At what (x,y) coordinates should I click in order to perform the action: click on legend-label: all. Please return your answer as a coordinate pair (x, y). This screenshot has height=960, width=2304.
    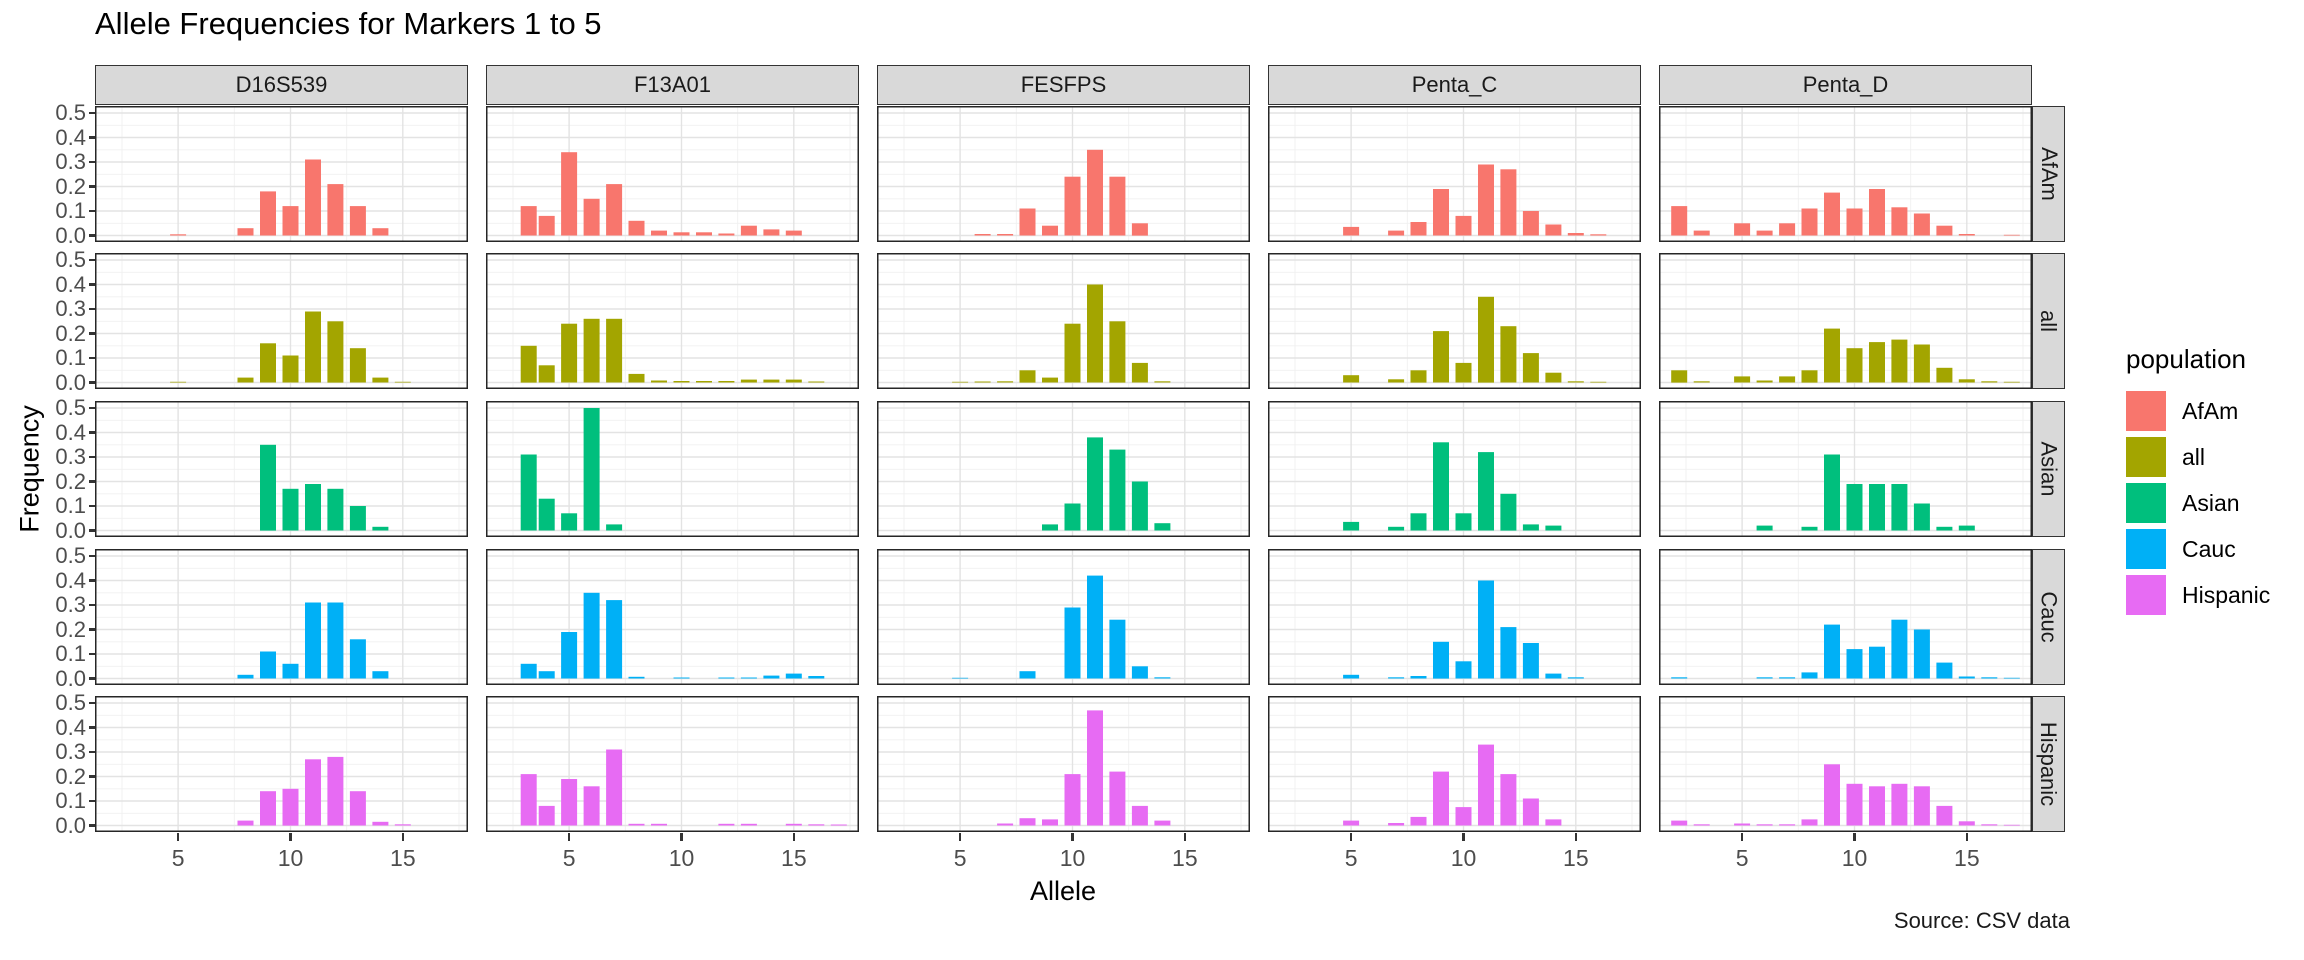
    Looking at the image, I should click on (2194, 456).